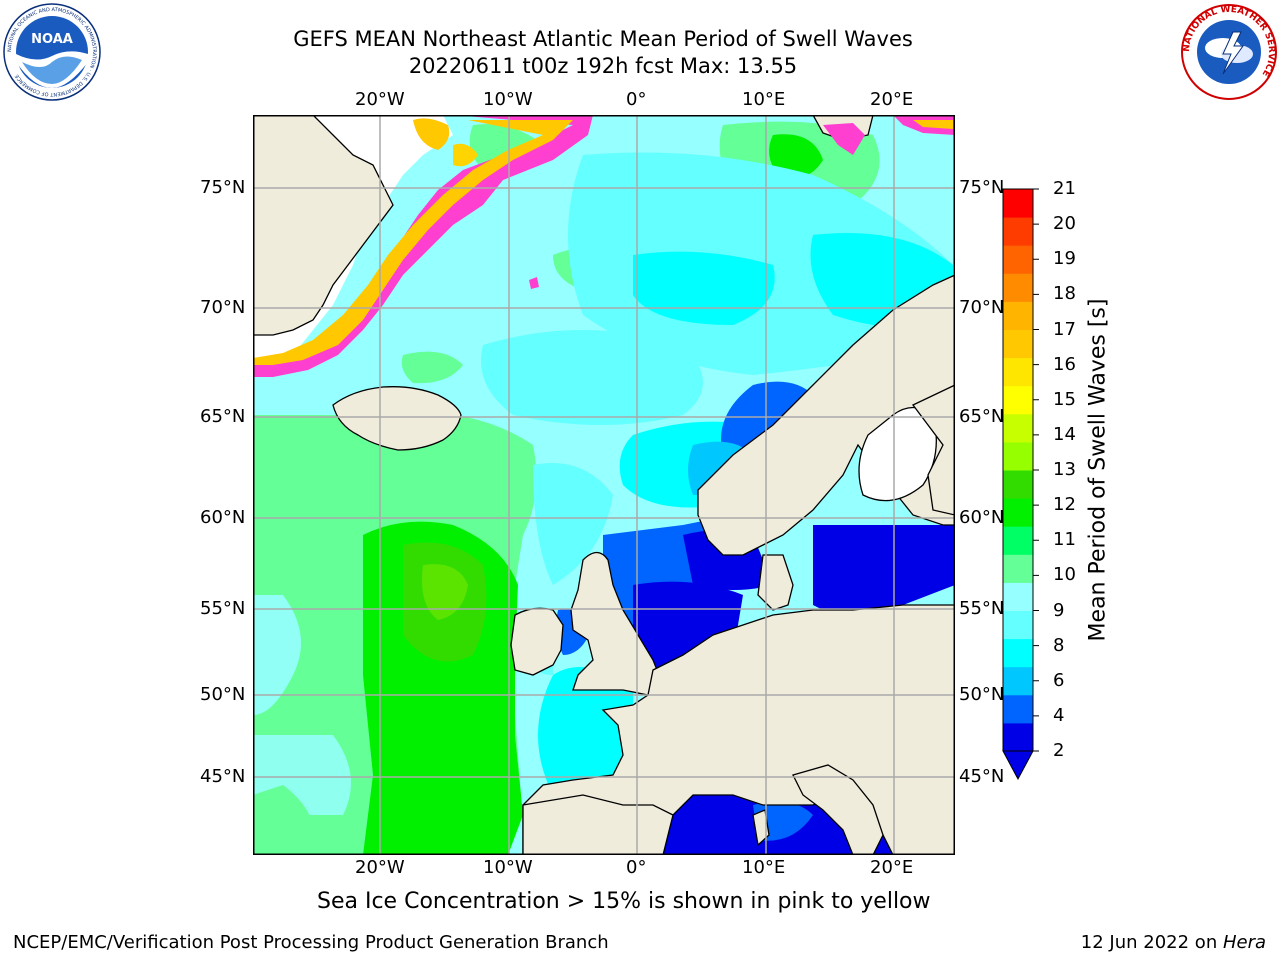 This screenshot has height=960, width=1280. What do you see at coordinates (1018, 765) in the screenshot?
I see `colorbar-extend-arrow` at bounding box center [1018, 765].